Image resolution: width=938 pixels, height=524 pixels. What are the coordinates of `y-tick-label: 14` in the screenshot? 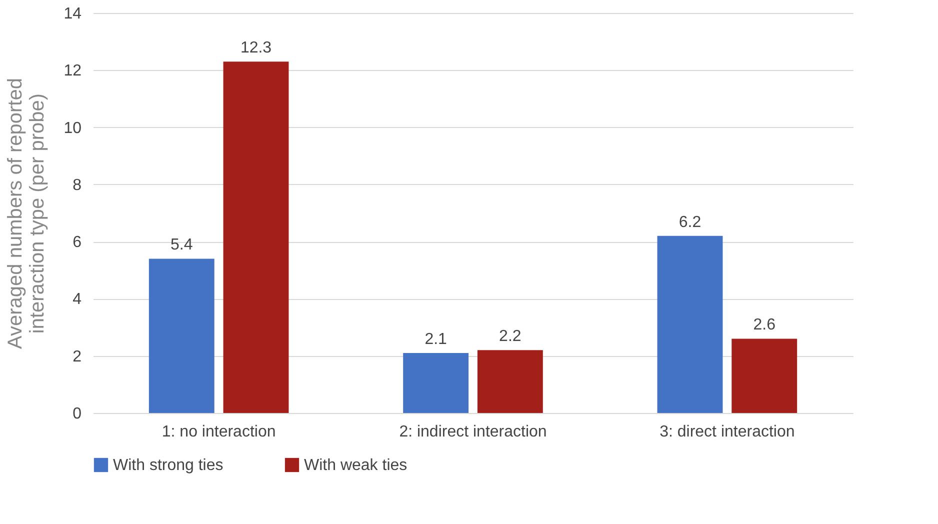 It's located at (73, 14).